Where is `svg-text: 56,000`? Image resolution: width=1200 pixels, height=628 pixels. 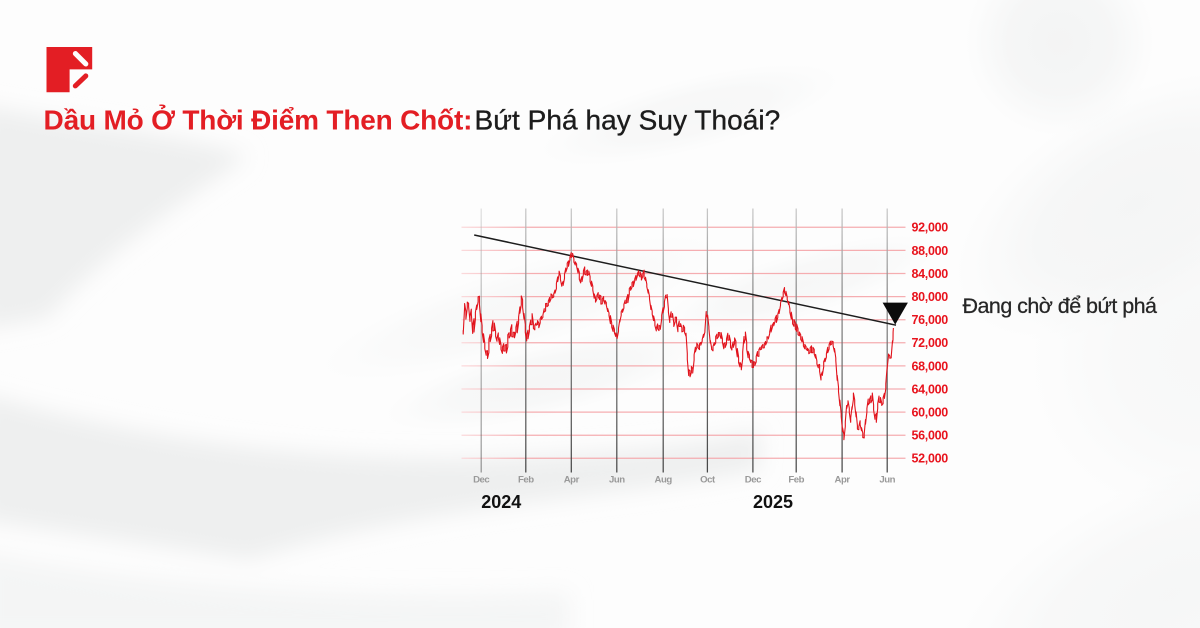 svg-text: 56,000 is located at coordinates (930, 436).